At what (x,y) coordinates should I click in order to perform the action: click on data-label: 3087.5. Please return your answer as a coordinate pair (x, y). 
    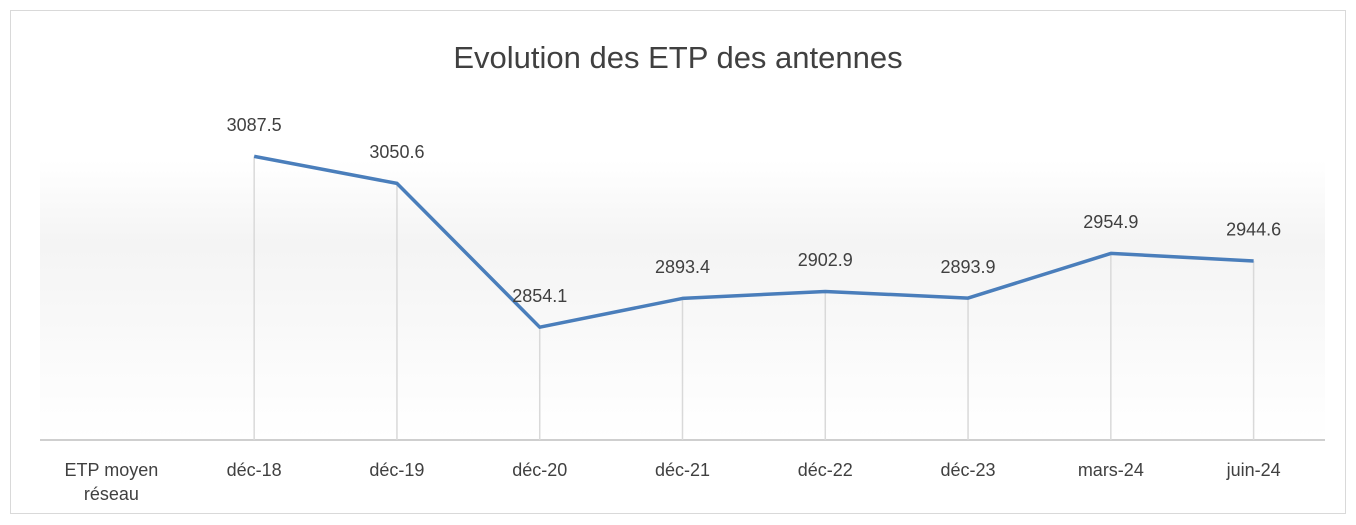
    Looking at the image, I should click on (254, 125).